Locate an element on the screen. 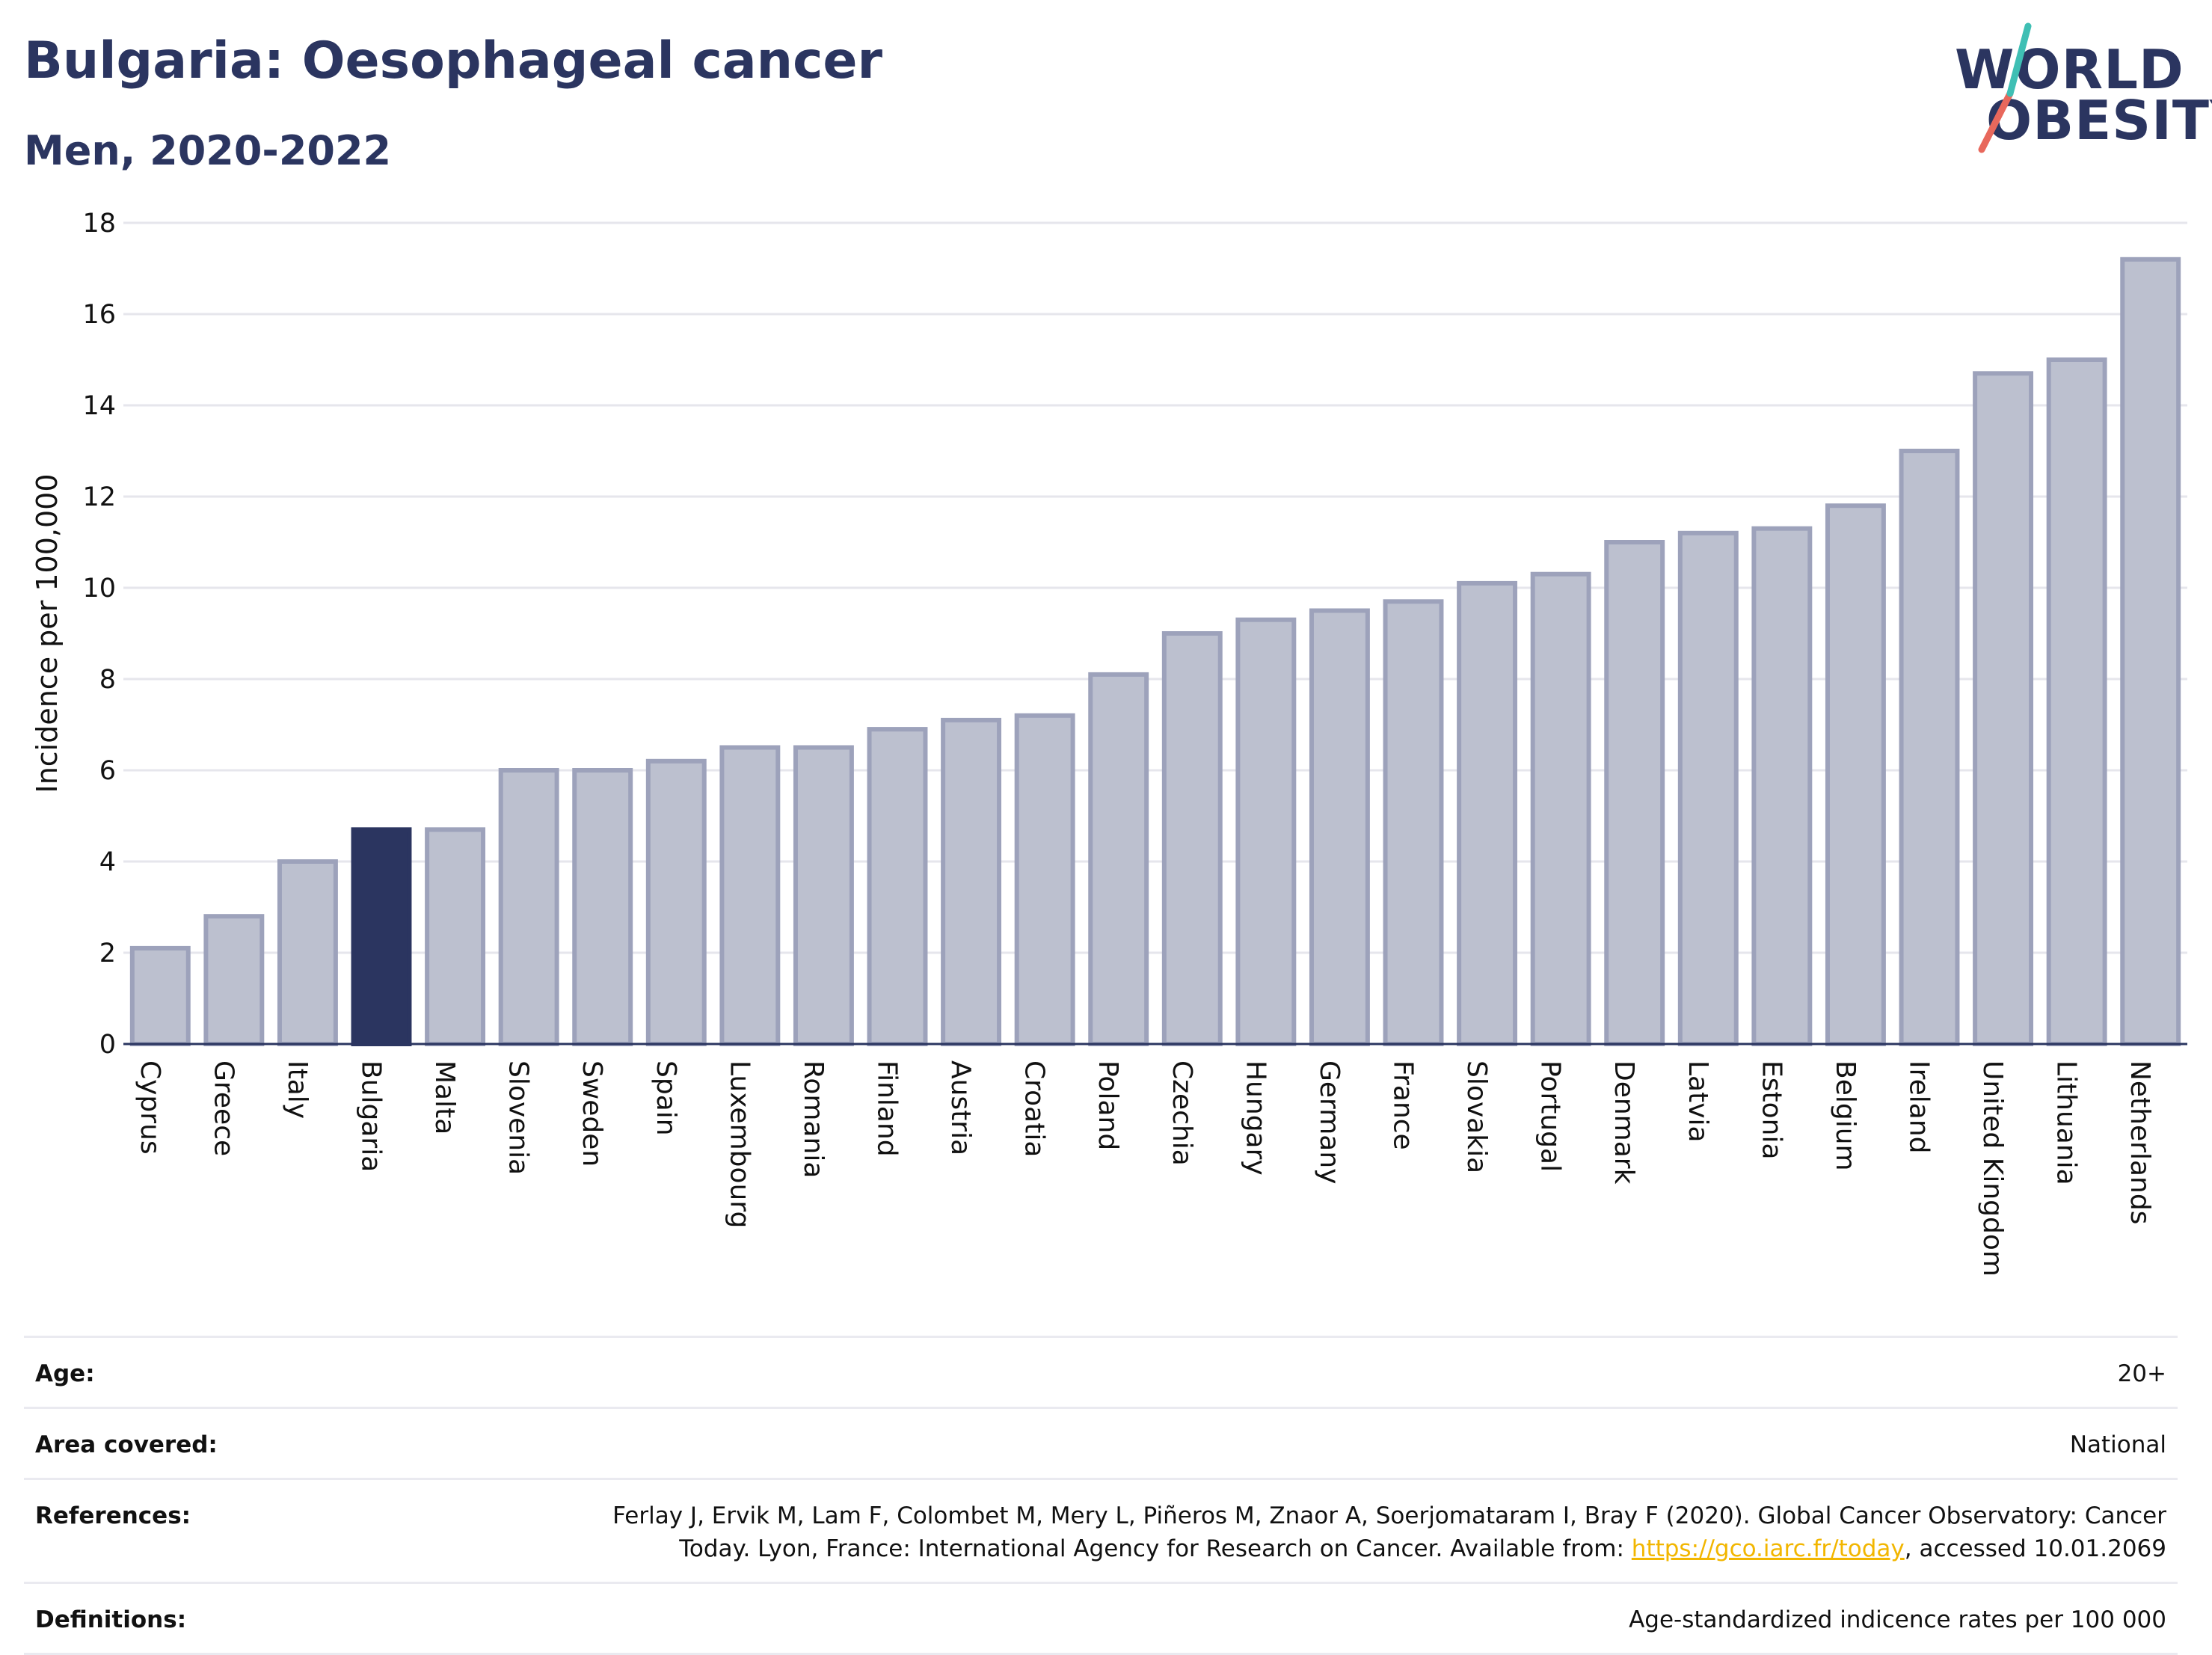 This screenshot has height=1655, width=2212. bar-belgium is located at coordinates (1855, 774).